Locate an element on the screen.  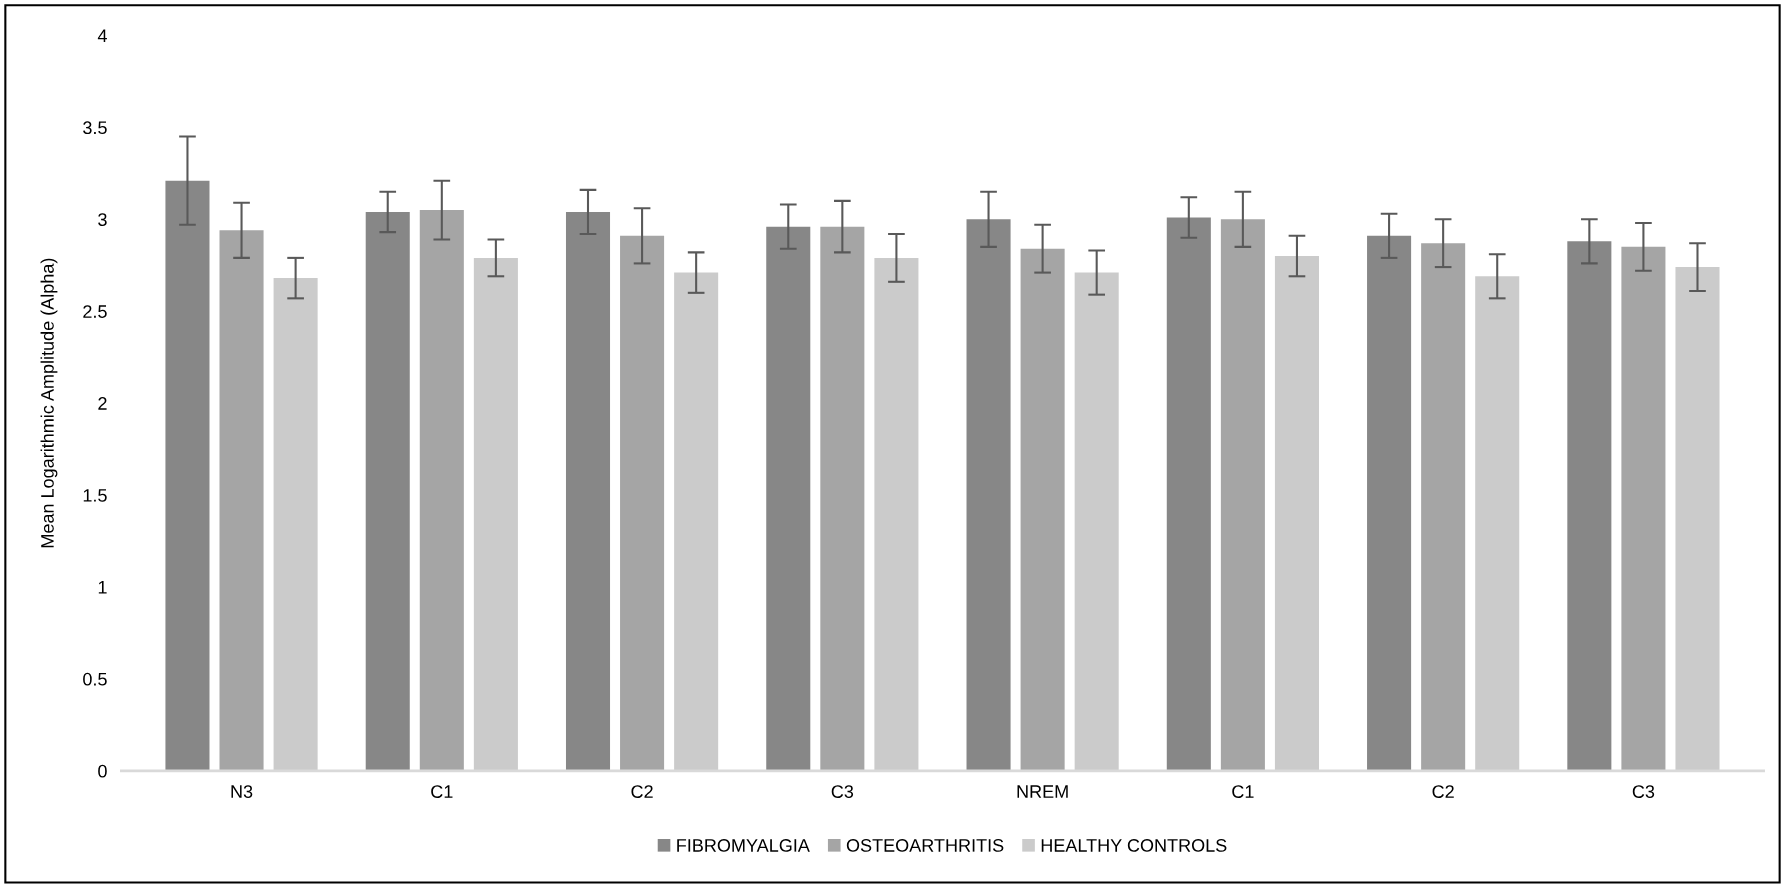
y-tick-label: 0 is located at coordinates (102, 771).